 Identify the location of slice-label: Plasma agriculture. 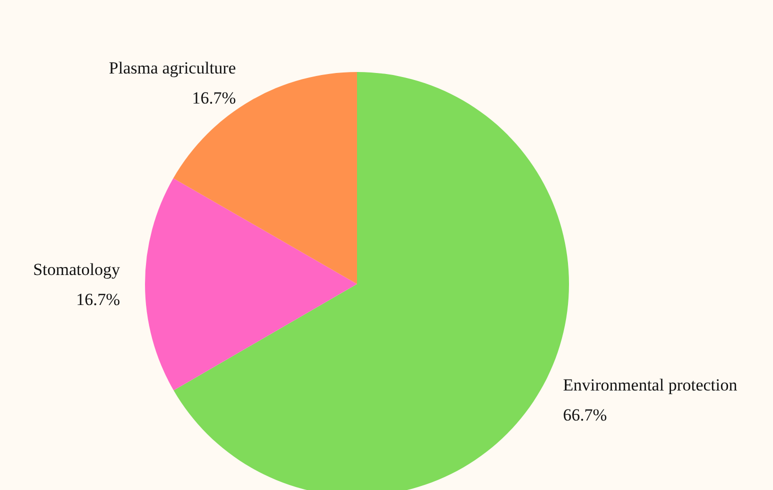
(172, 68).